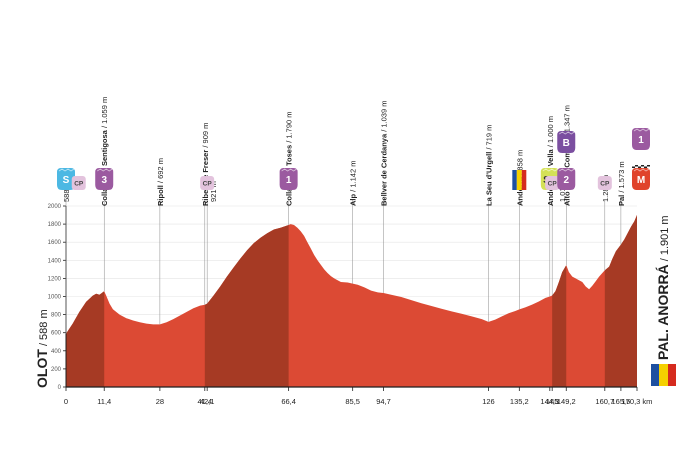 The height and width of the screenshot is (455, 696). I want to click on badge-label: 3, so click(104, 180).